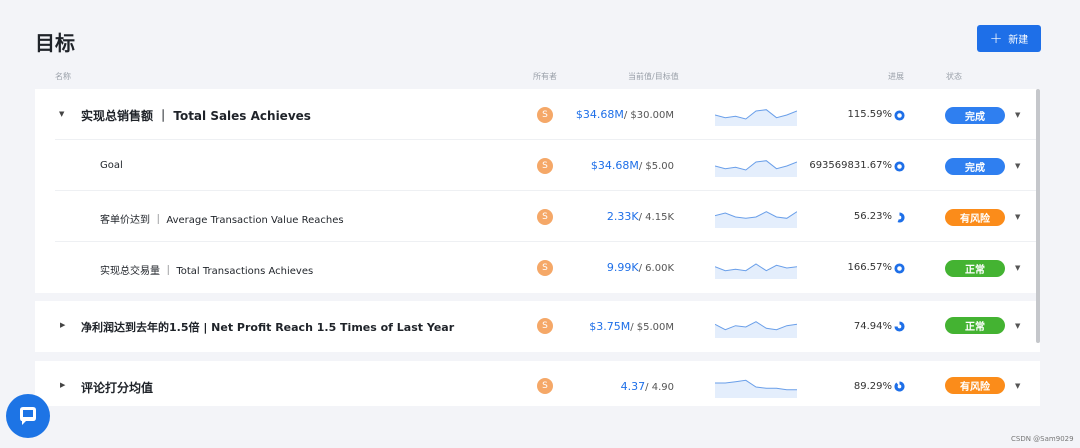 Image resolution: width=1080 pixels, height=448 pixels. I want to click on header-status: 状态, so click(954, 76).